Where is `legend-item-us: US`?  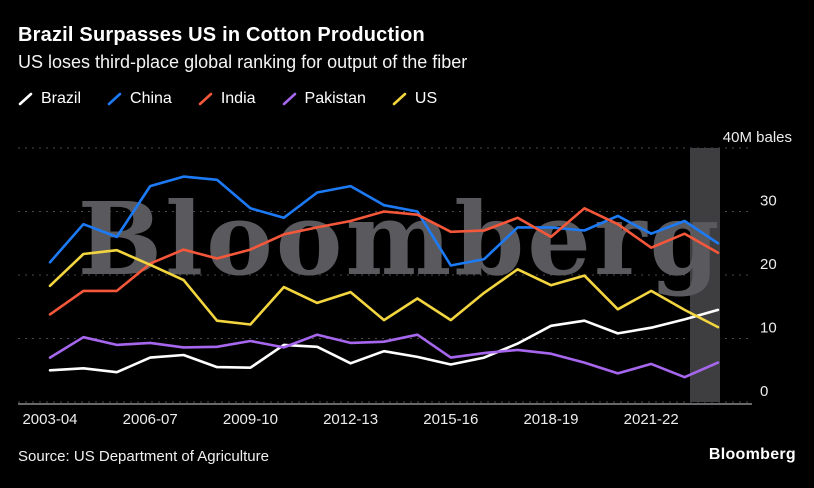
legend-item-us: US is located at coordinates (414, 99).